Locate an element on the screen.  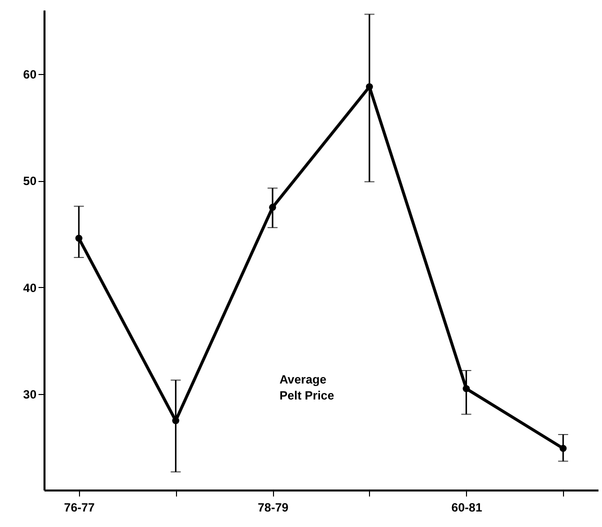
y-tick-label: 50 is located at coordinates (30, 181).